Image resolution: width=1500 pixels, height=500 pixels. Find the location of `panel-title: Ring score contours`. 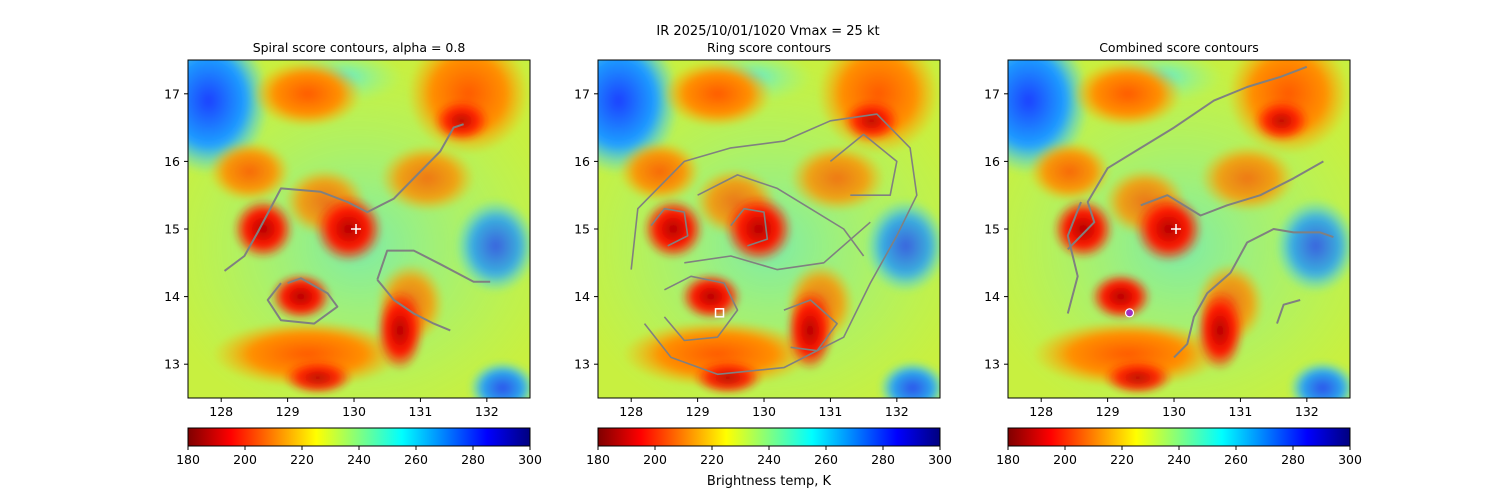

panel-title: Ring score contours is located at coordinates (769, 47).